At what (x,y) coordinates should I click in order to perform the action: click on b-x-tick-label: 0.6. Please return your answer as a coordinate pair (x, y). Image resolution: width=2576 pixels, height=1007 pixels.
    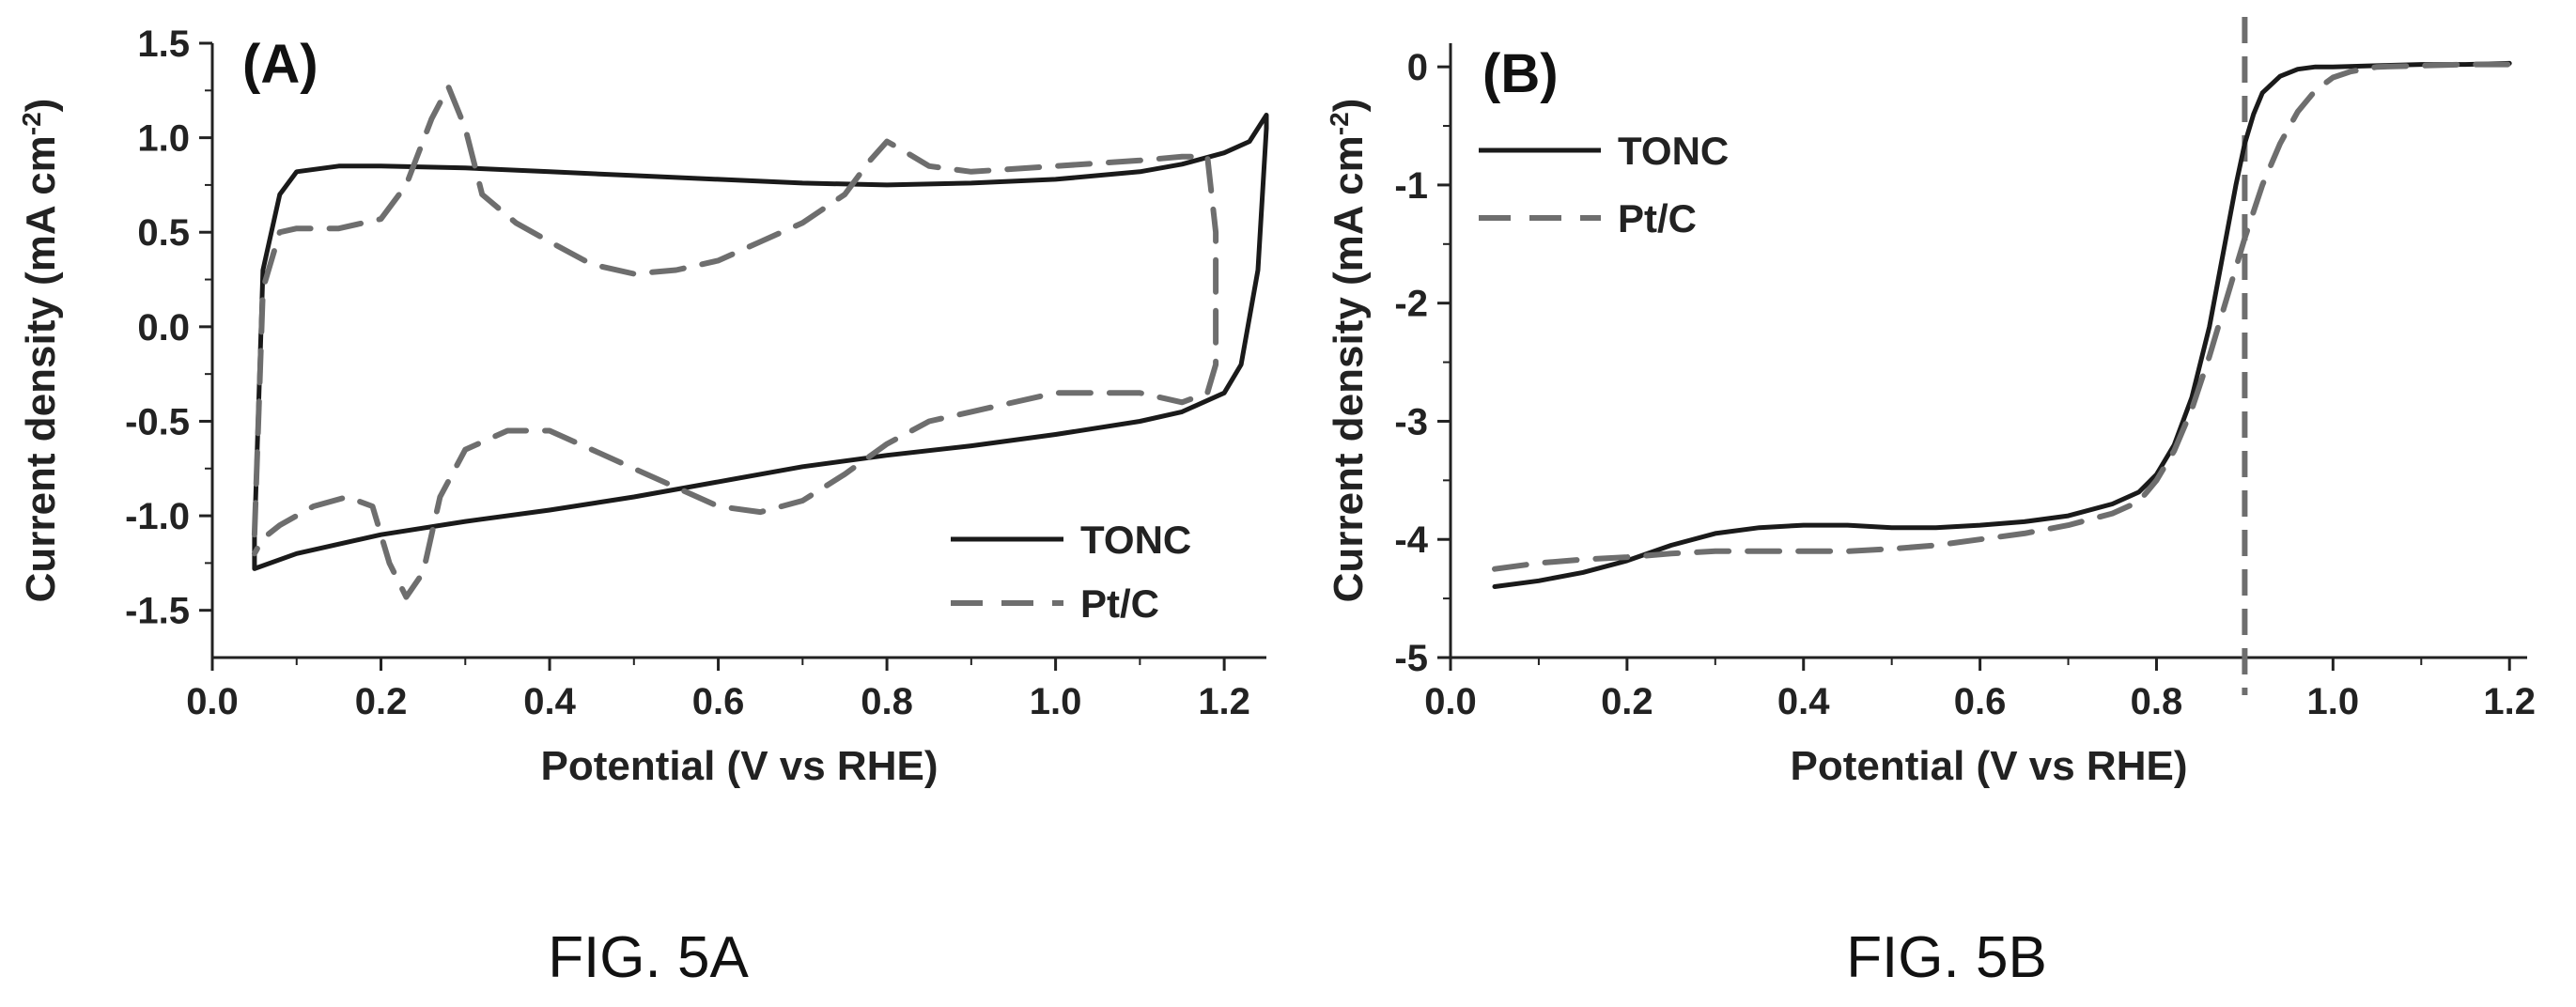
    Looking at the image, I should click on (1980, 702).